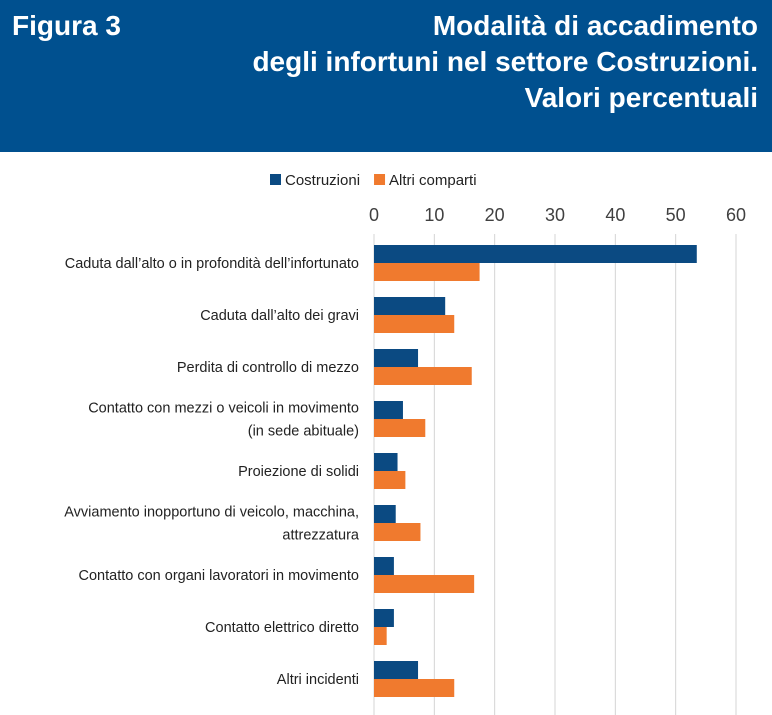  What do you see at coordinates (434, 215) in the screenshot?
I see `x-tick-label-10: 10` at bounding box center [434, 215].